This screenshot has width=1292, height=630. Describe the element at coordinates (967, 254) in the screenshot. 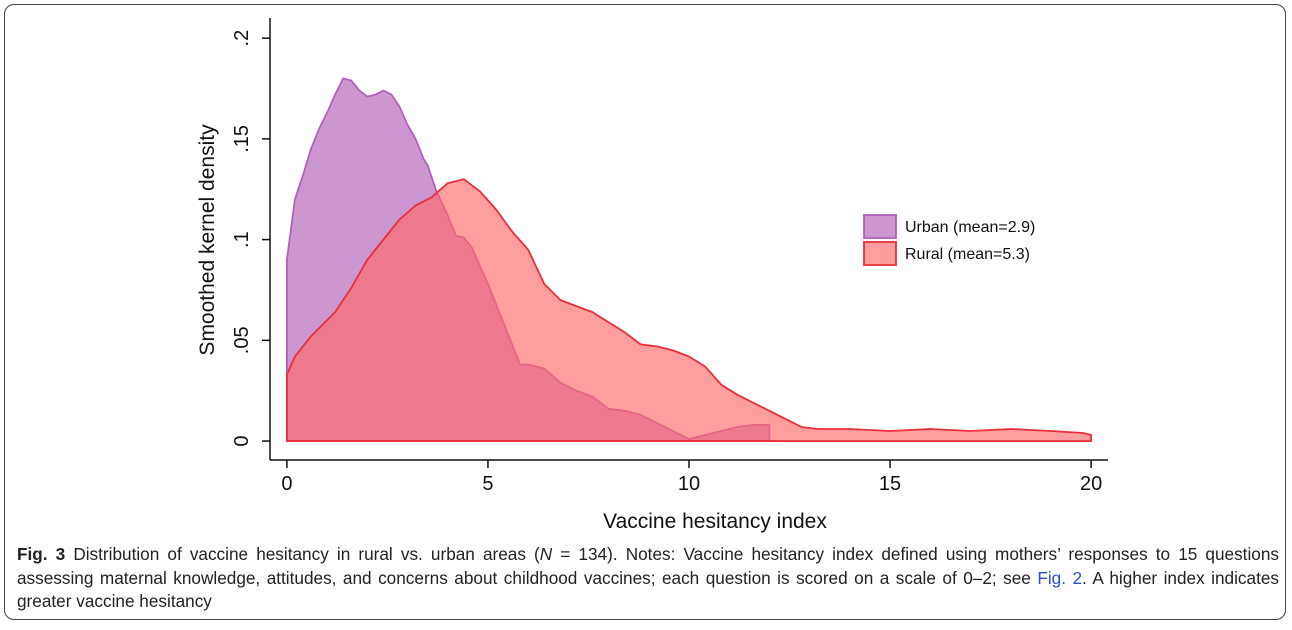

I see `legend-label: Rural (mean=5.3)` at that location.